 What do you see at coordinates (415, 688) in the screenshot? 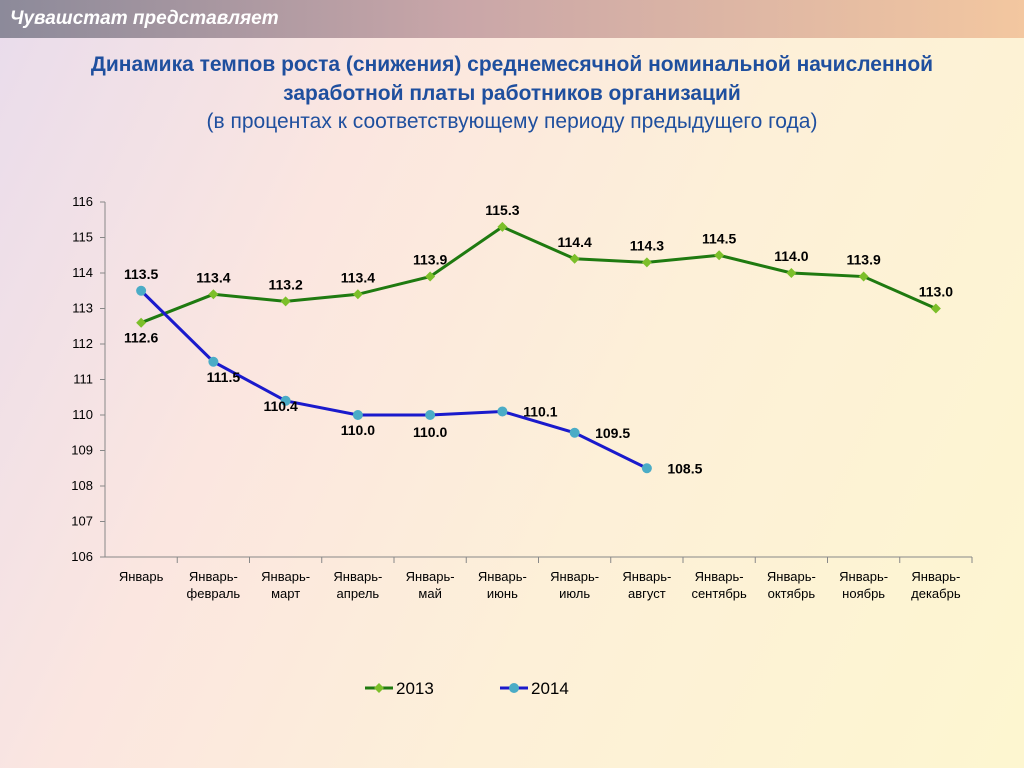
I see `legend-label: 2013` at bounding box center [415, 688].